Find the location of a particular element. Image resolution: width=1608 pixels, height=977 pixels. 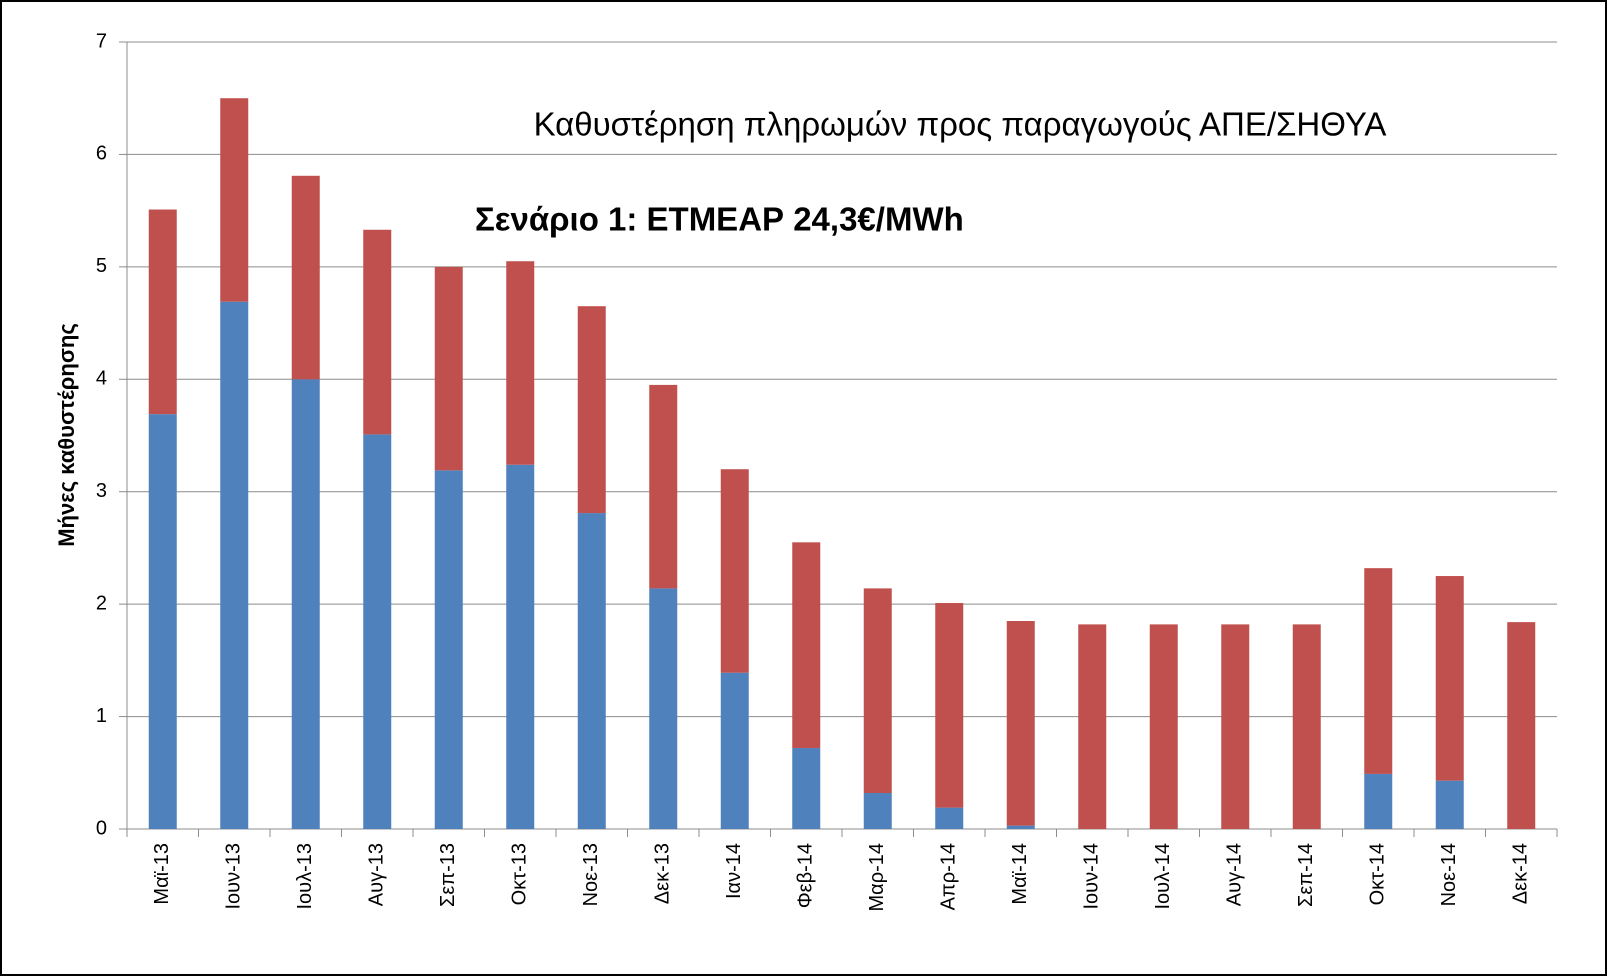

x-tick-label: Ιαν-14 is located at coordinates (734, 871).